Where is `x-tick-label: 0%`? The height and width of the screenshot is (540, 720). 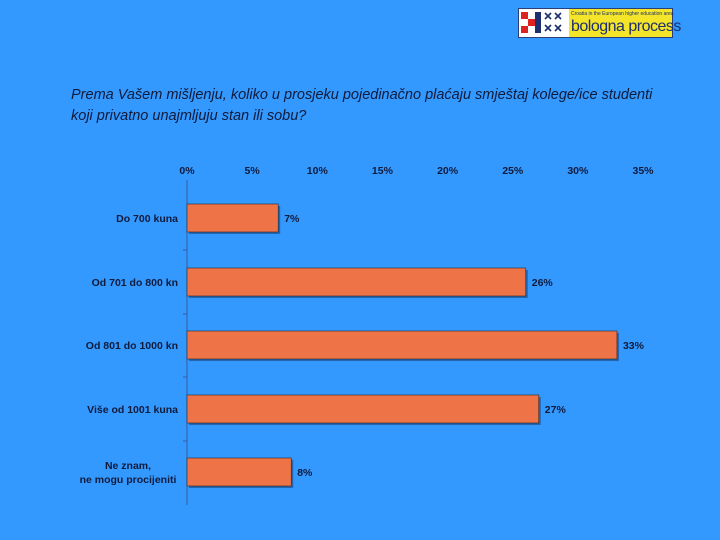 x-tick-label: 0% is located at coordinates (187, 171).